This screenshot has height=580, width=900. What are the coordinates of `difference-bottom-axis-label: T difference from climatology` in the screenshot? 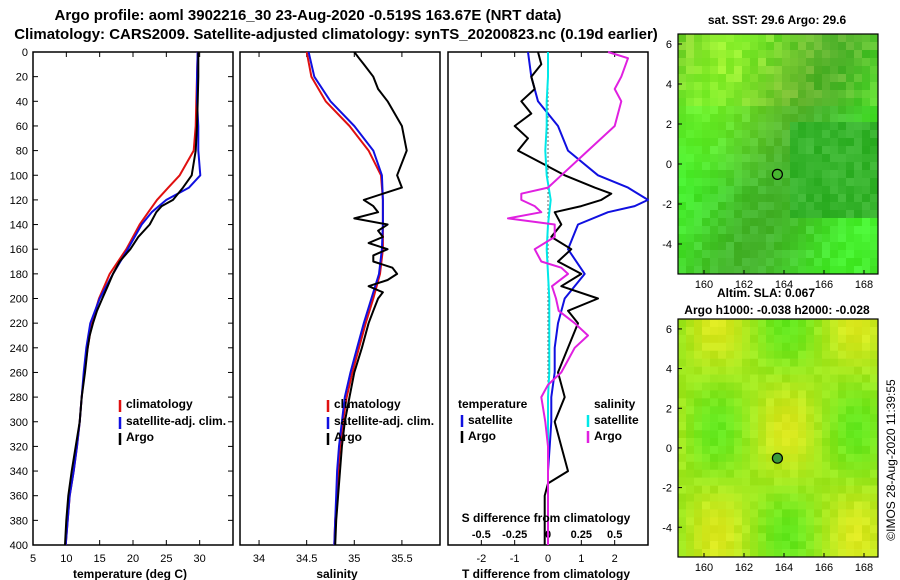 It's located at (546, 573).